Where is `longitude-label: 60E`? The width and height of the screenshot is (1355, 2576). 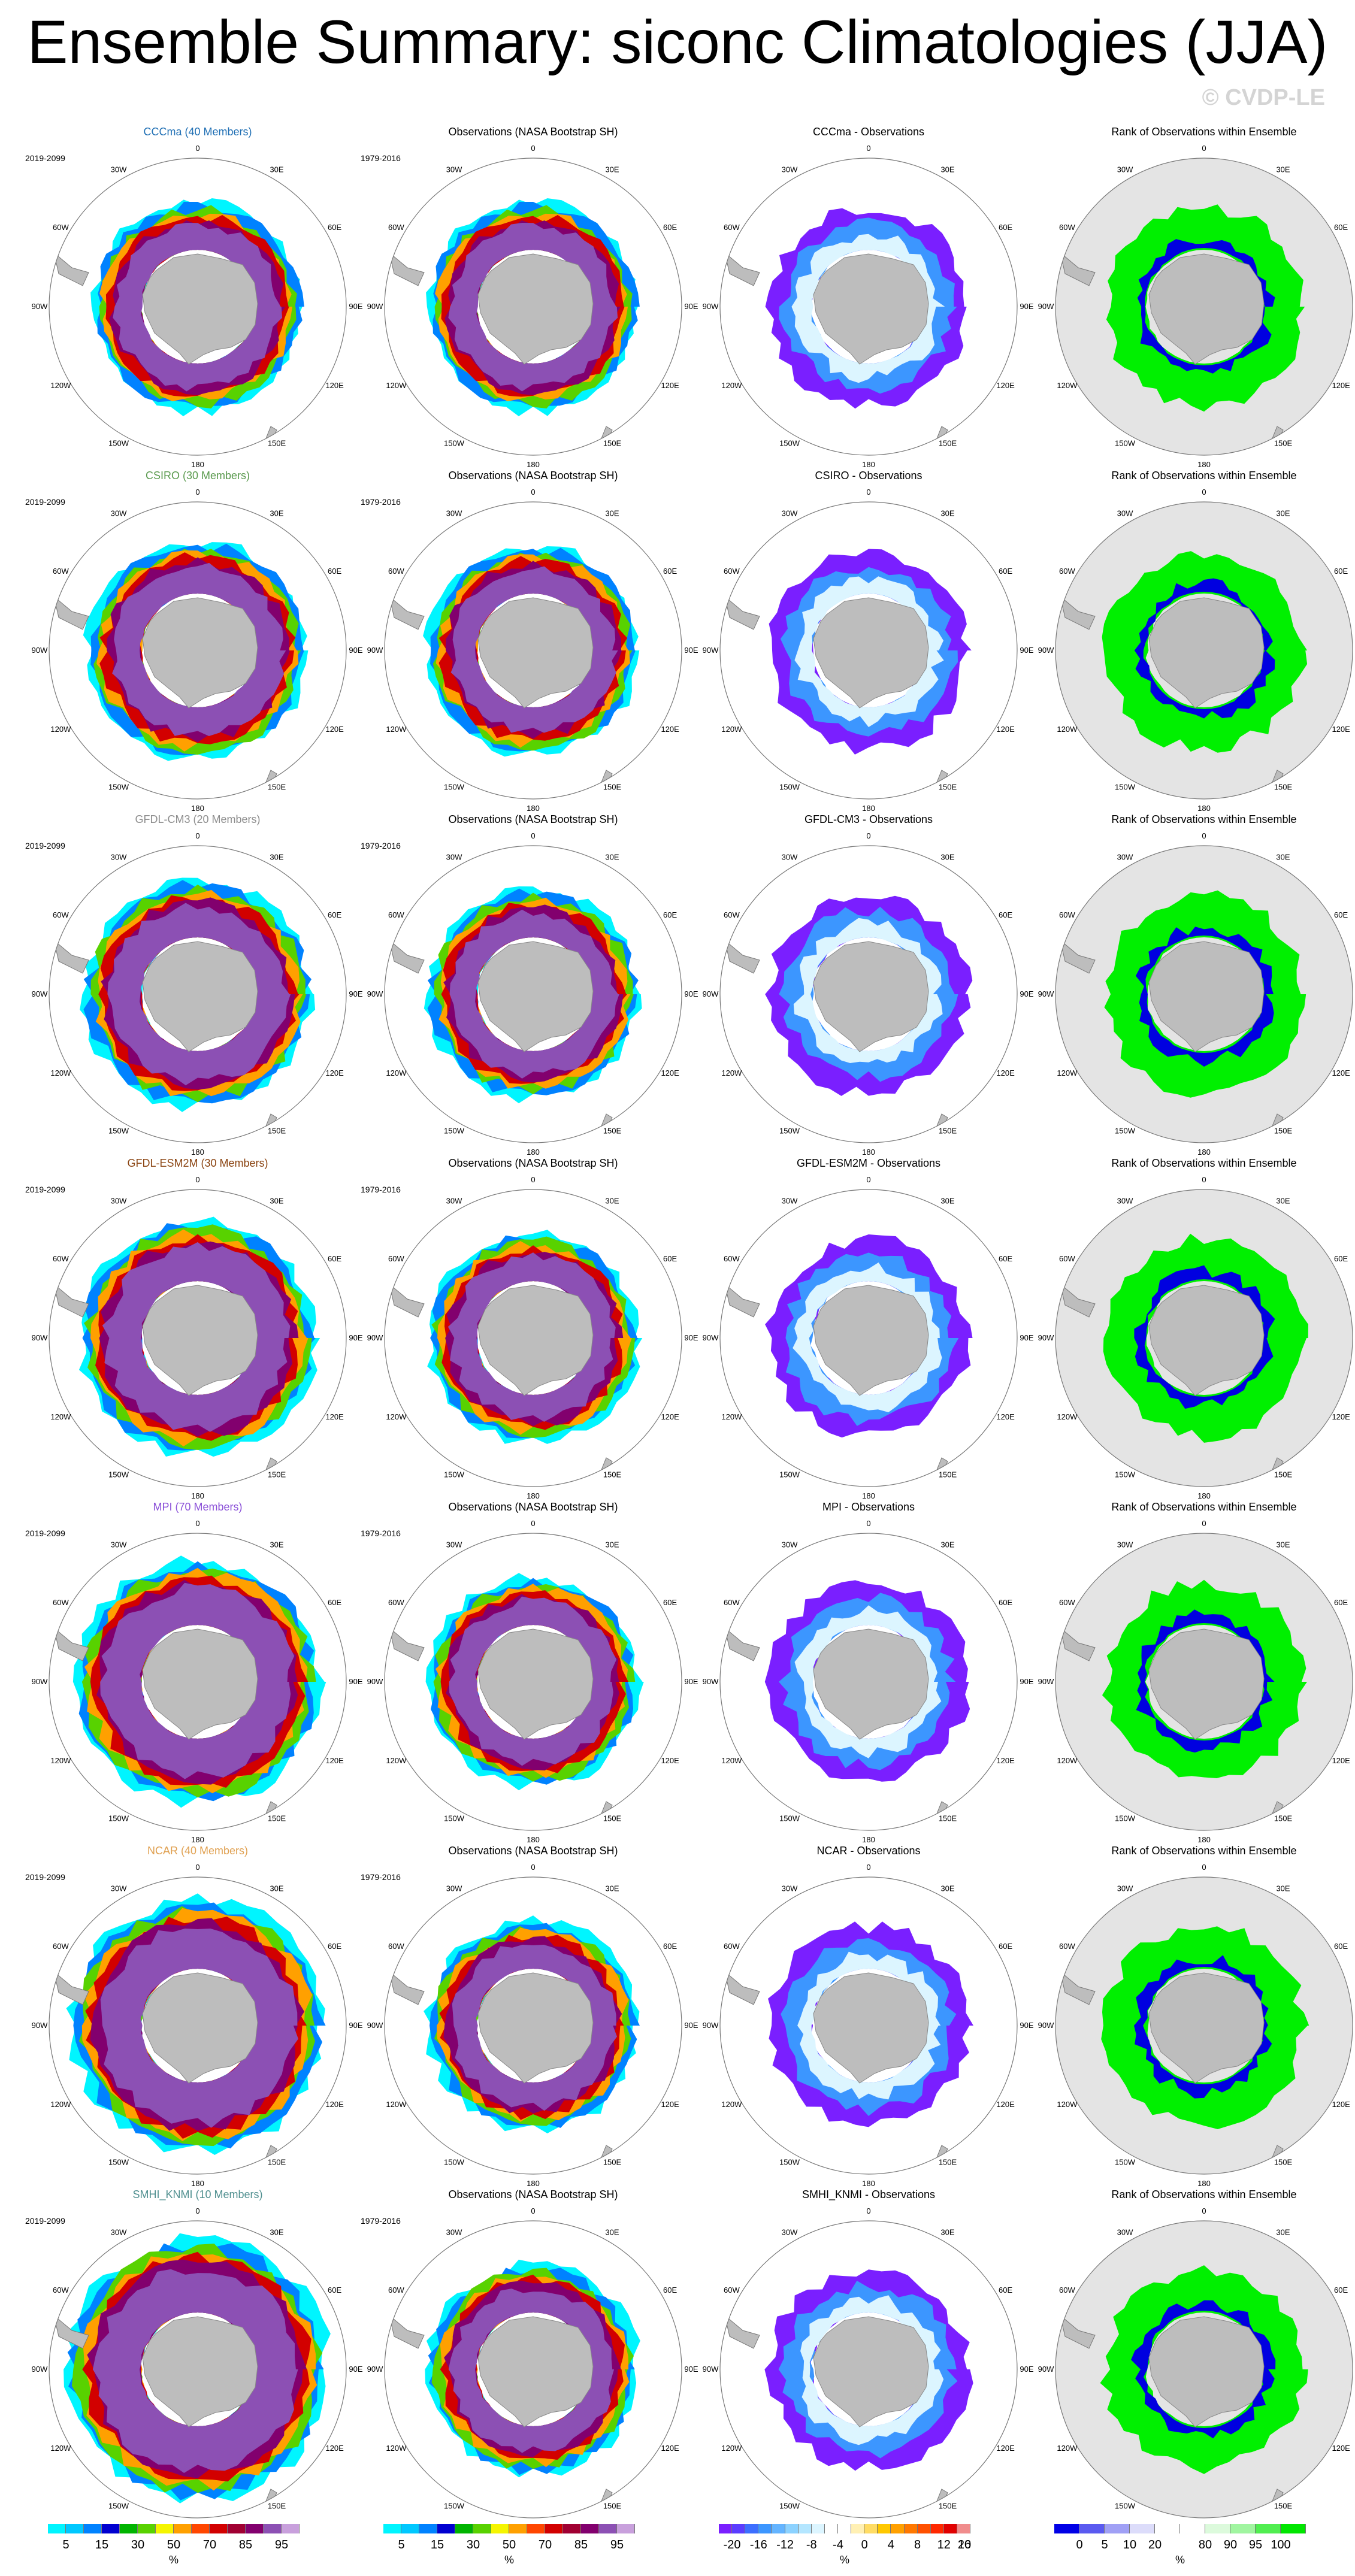
longitude-label: 60E is located at coordinates (335, 1946).